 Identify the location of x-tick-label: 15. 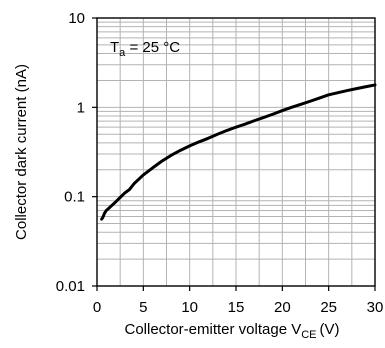
(236, 307).